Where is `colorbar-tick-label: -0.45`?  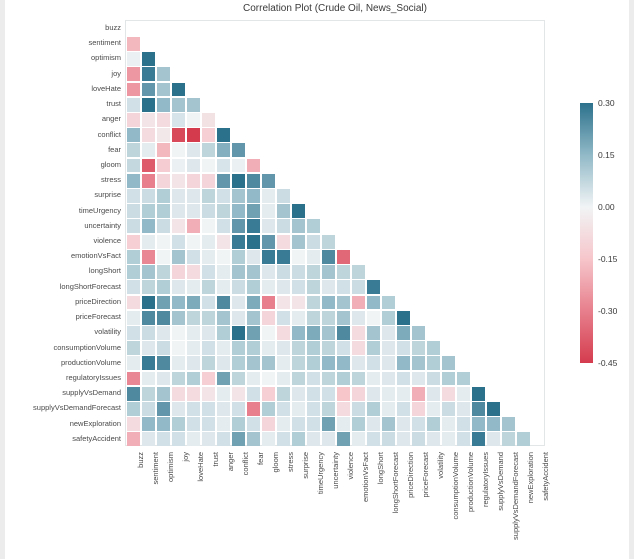
colorbar-tick-label: -0.45 is located at coordinates (608, 363).